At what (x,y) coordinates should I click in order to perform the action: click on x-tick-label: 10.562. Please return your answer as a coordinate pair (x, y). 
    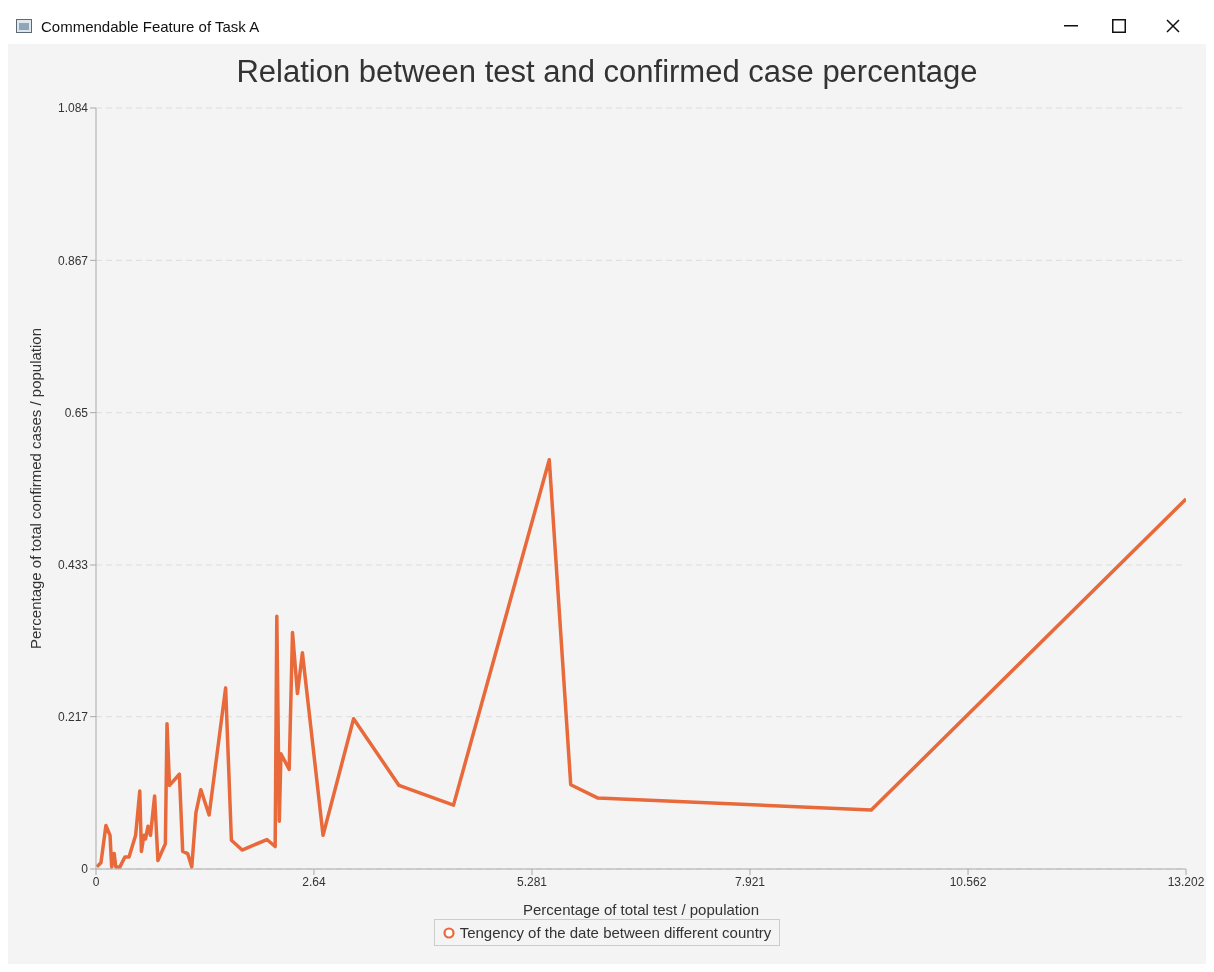
    Looking at the image, I should click on (968, 881).